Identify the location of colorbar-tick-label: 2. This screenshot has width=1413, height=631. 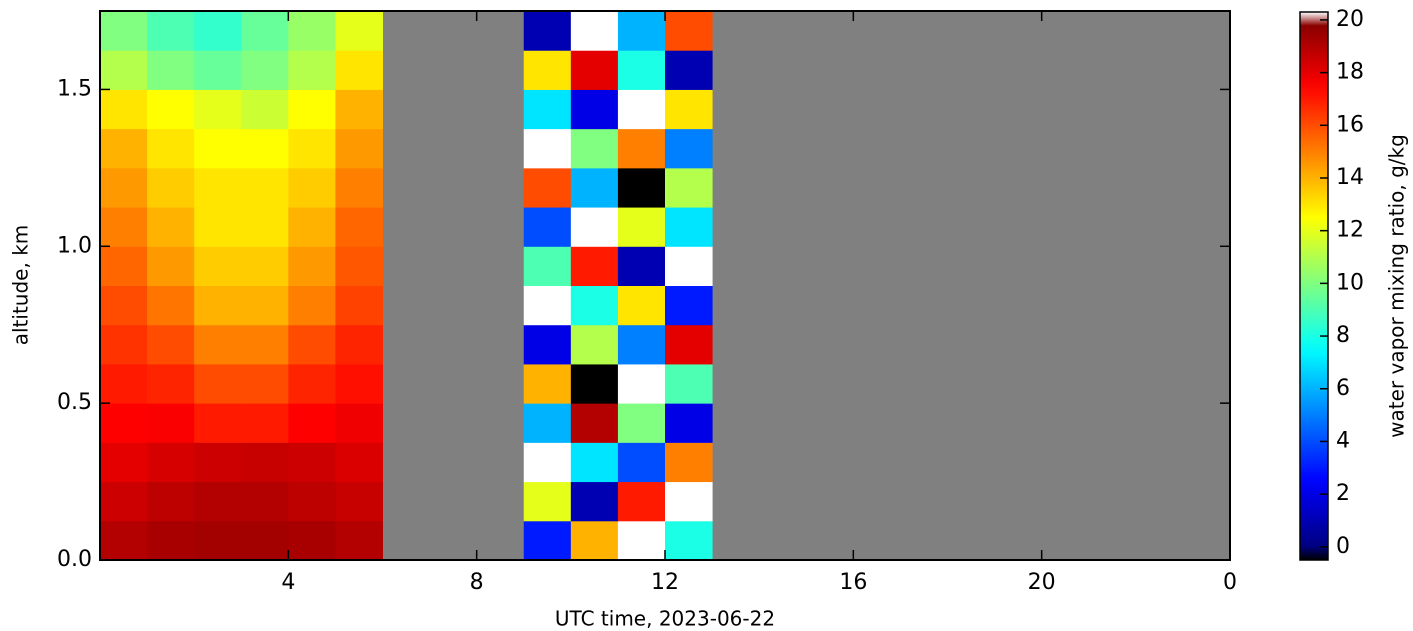
(1343, 493).